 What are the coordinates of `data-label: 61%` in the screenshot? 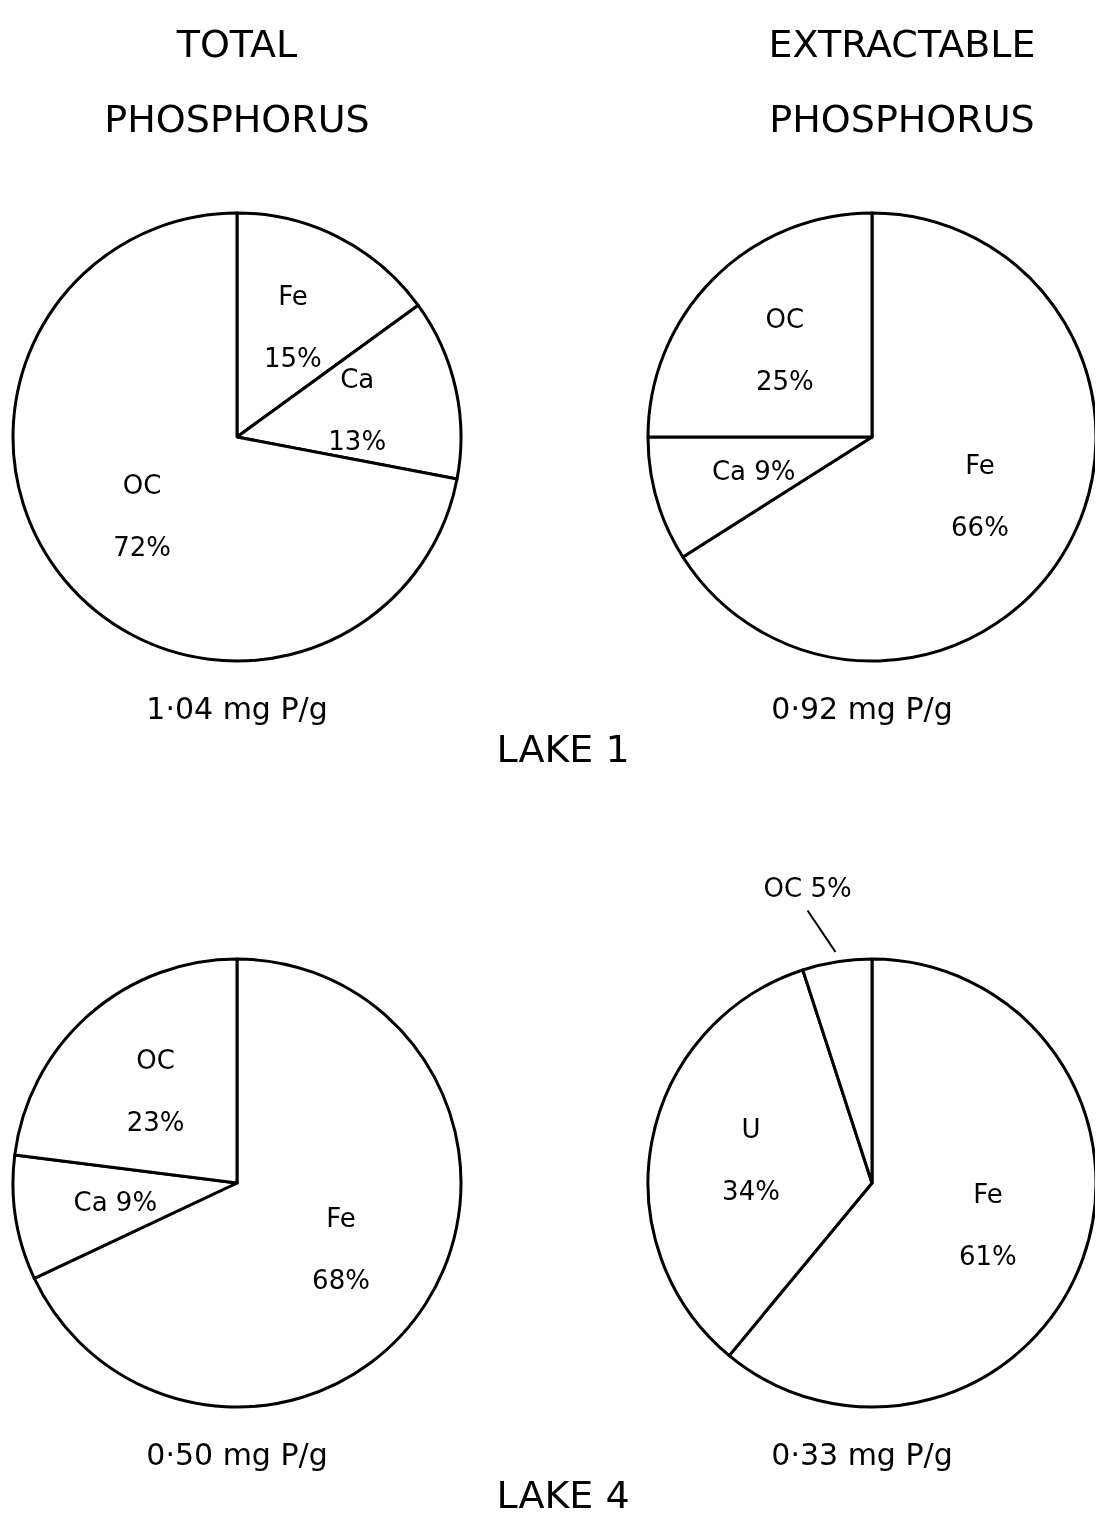 It's located at (988, 1255).